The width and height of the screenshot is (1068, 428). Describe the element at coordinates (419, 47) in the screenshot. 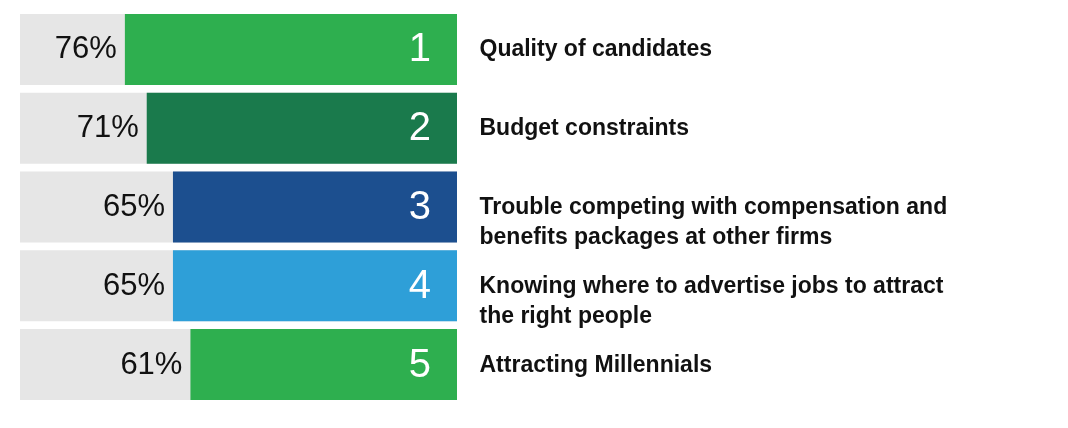

I see `annotation: 1` at that location.